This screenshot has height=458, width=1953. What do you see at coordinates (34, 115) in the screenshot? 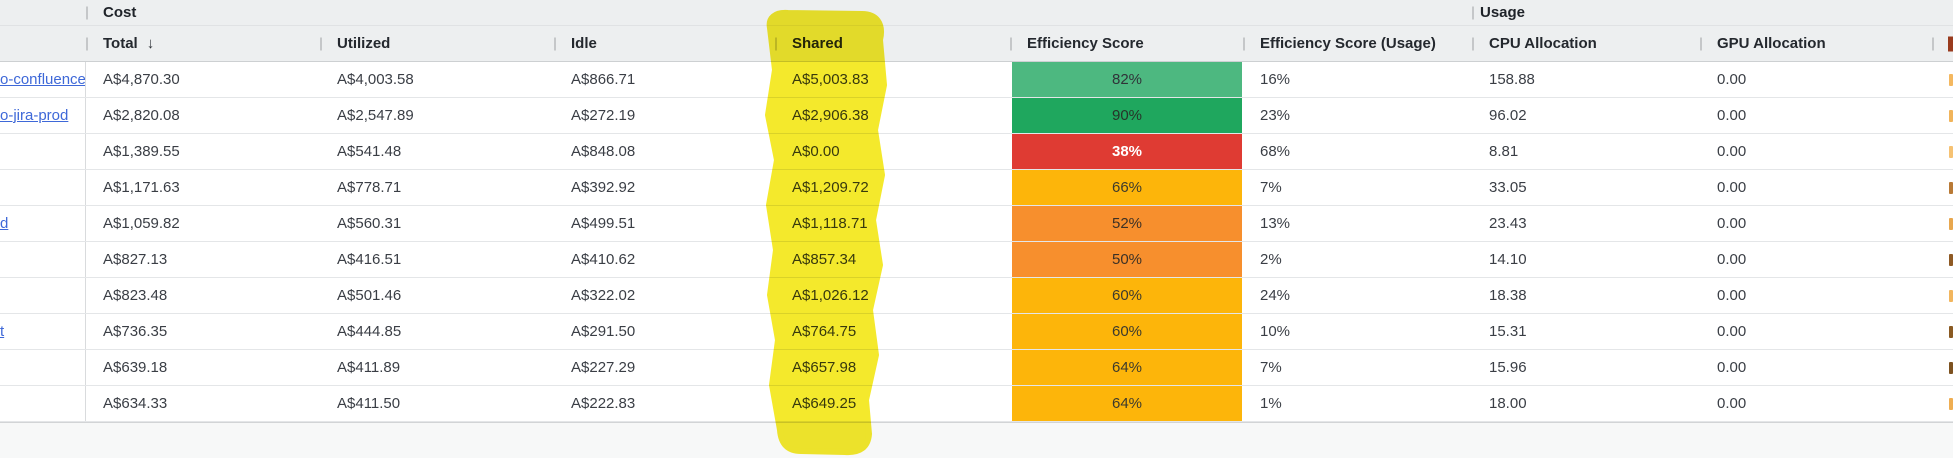
I see `workload-link: o-jira-prod` at bounding box center [34, 115].